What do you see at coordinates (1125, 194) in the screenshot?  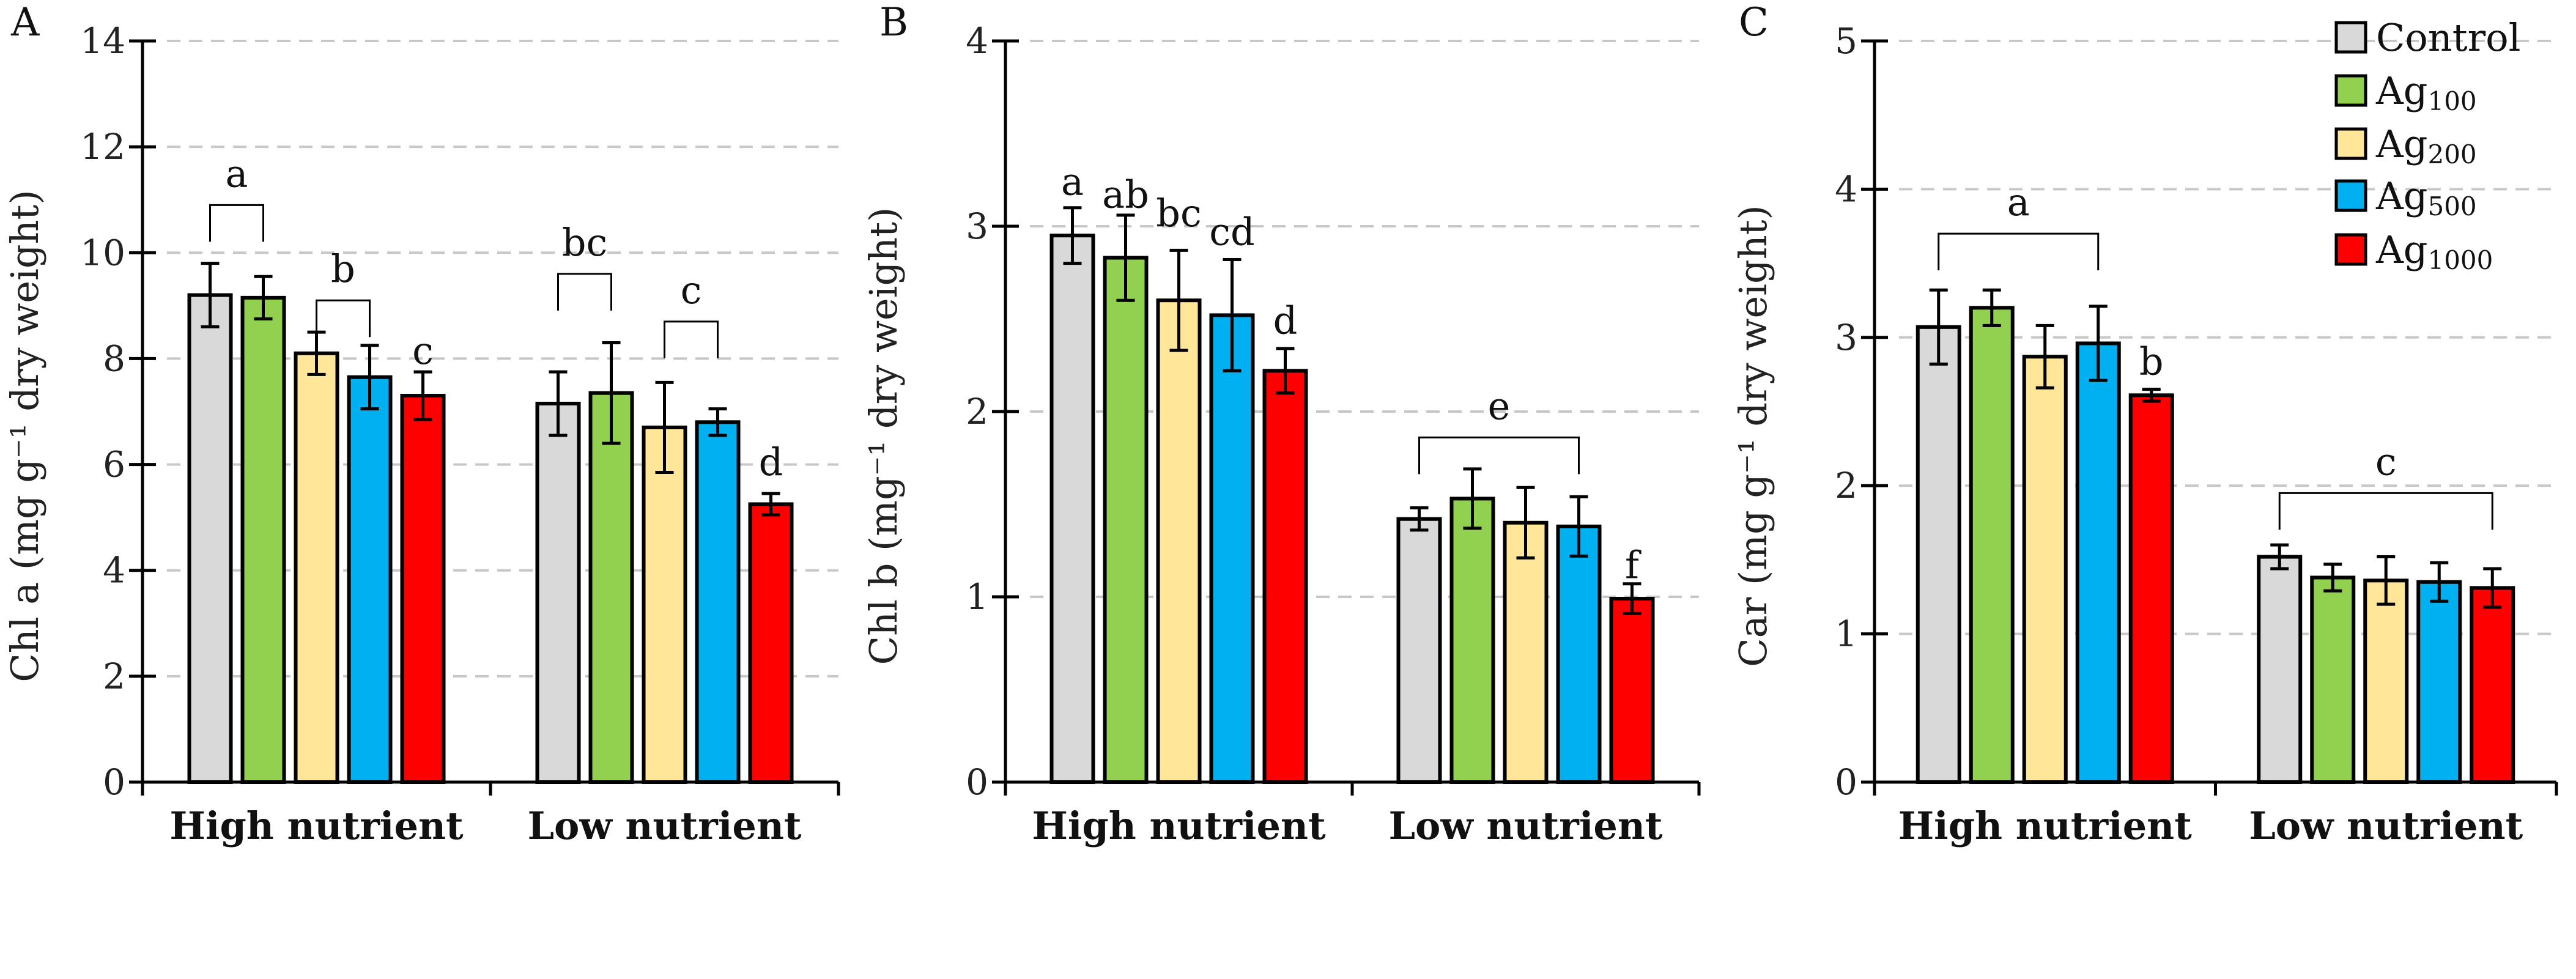 I see `significance-letter: ab` at bounding box center [1125, 194].